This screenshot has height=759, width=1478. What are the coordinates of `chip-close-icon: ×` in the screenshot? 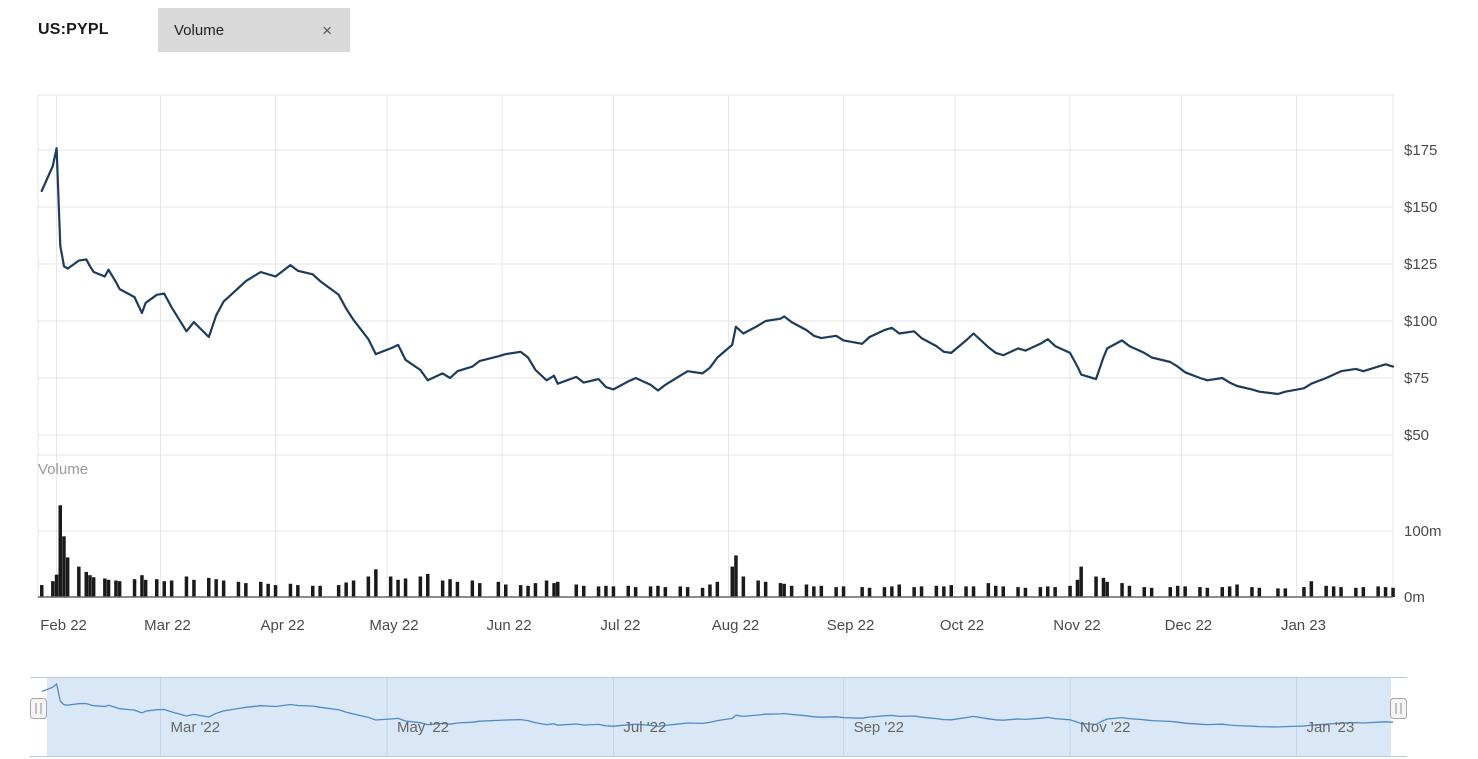 It's located at (327, 30).